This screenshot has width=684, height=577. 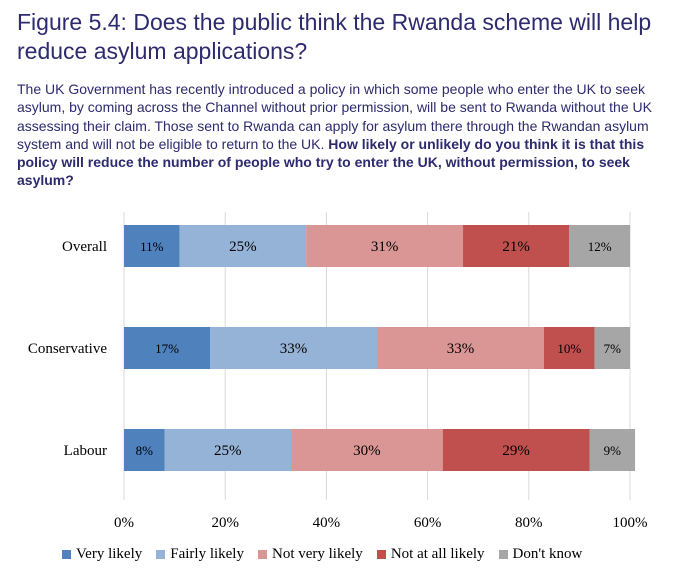 I want to click on data-label: 11%, so click(x=152, y=246).